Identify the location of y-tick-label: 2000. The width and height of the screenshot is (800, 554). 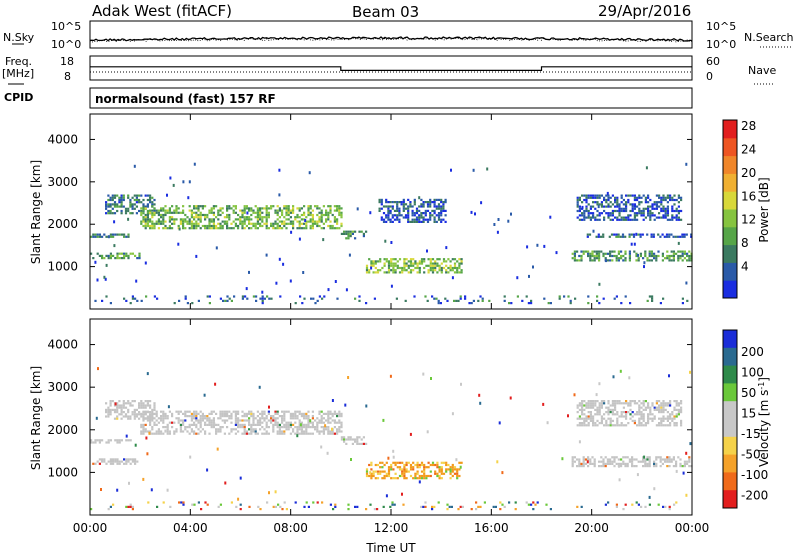
(62, 224).